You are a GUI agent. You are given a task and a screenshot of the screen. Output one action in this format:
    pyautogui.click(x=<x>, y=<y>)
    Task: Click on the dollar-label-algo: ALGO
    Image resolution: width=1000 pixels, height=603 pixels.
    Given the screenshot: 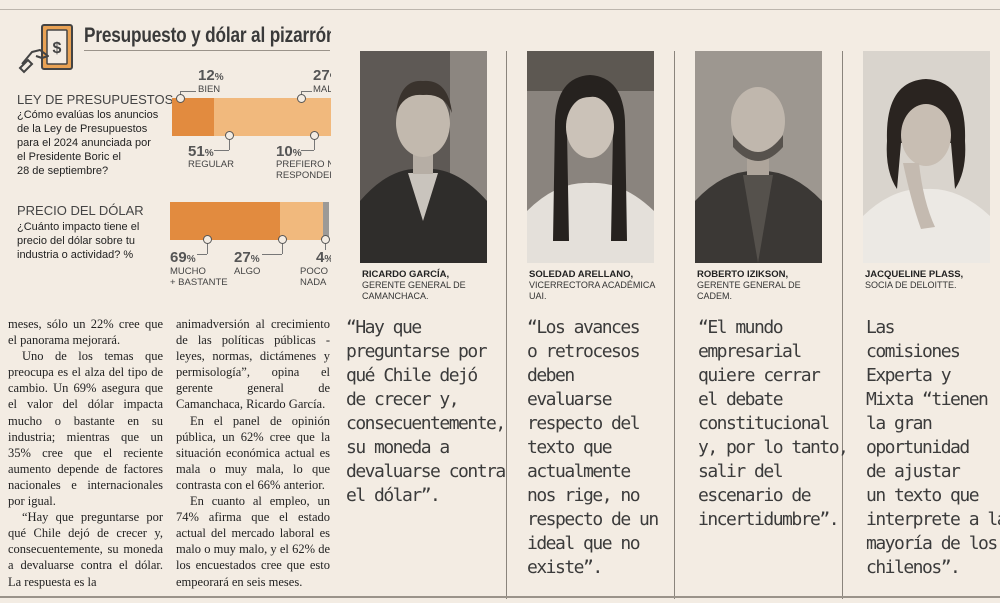 What is the action you would take?
    pyautogui.click(x=247, y=271)
    